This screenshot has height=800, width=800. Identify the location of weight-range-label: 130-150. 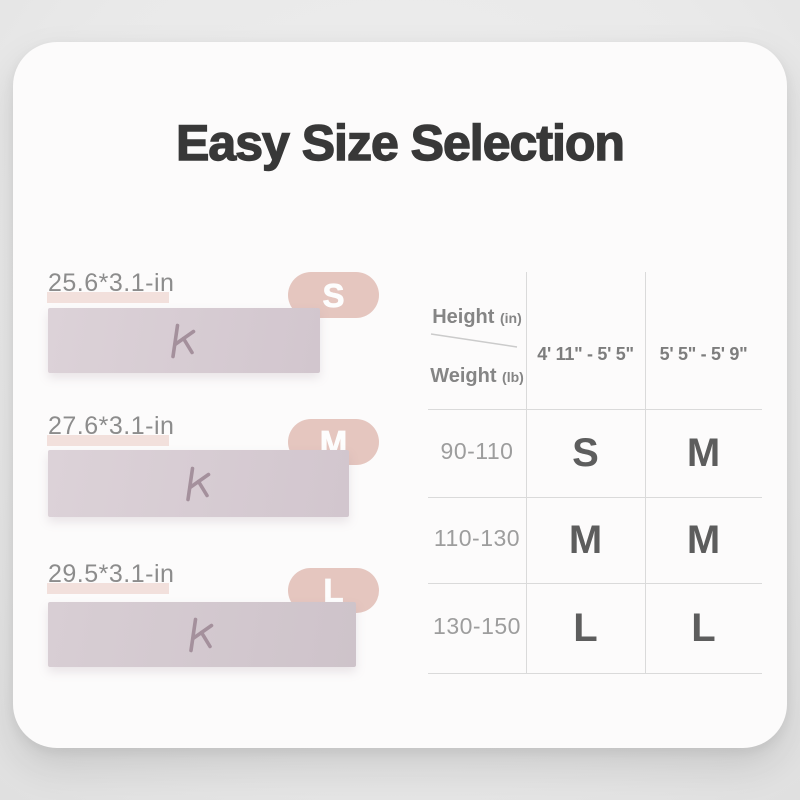
(477, 626).